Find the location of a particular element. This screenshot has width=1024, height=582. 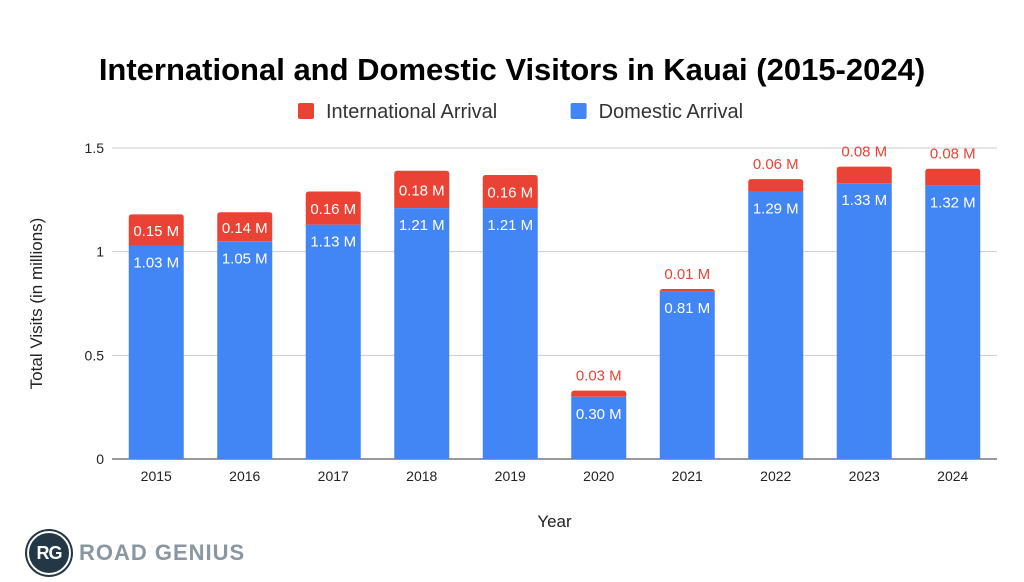

x-tick-label: 2022 is located at coordinates (775, 476).